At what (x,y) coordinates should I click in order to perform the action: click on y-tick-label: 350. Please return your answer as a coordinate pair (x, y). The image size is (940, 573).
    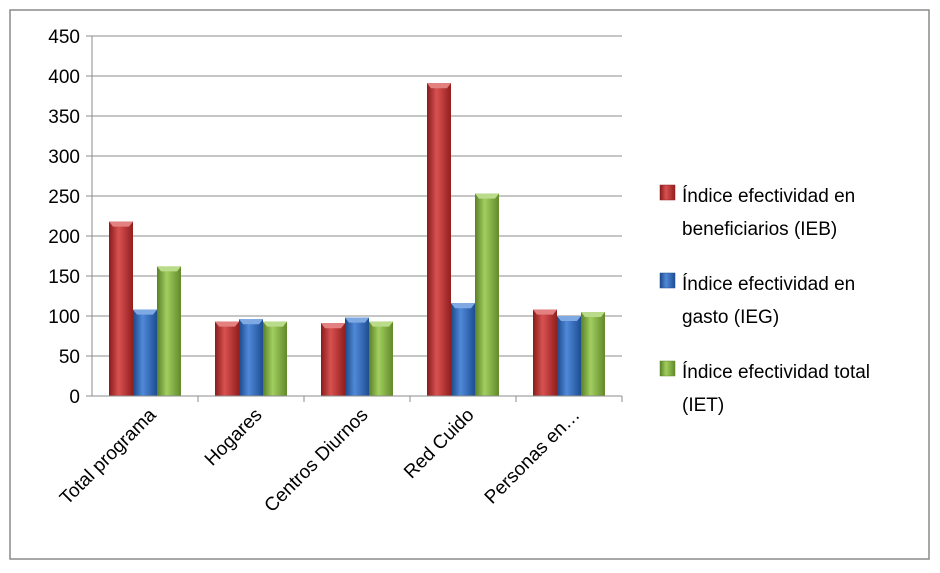
    Looking at the image, I should click on (64, 117).